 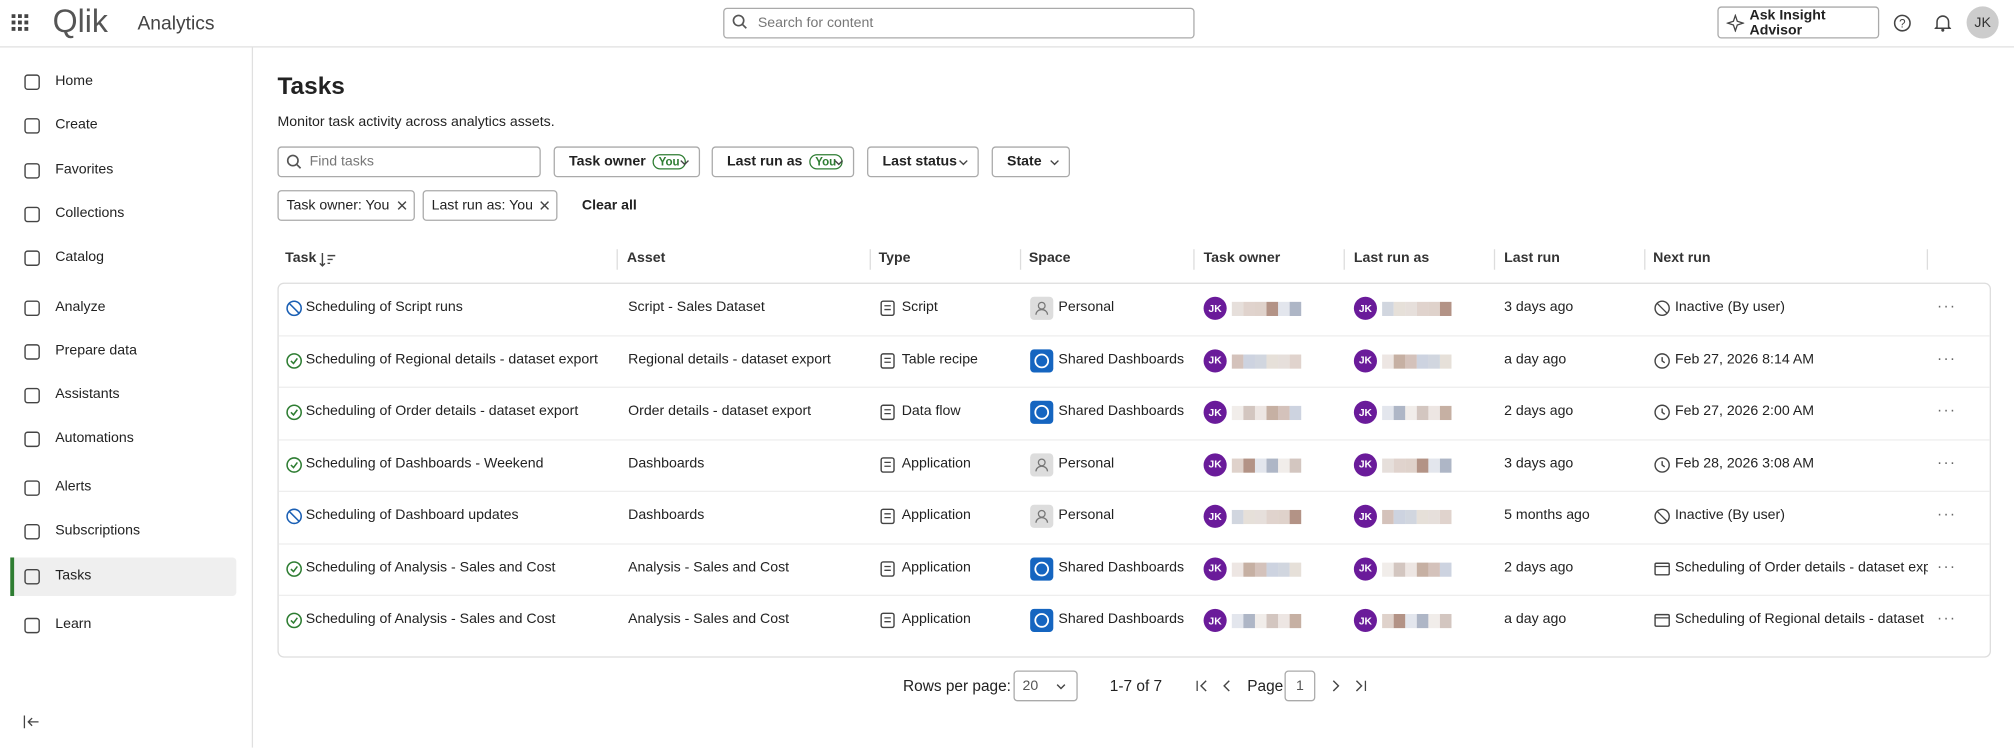 I want to click on next-run: Feb 28, 2026 3:08 AM, so click(x=1744, y=462).